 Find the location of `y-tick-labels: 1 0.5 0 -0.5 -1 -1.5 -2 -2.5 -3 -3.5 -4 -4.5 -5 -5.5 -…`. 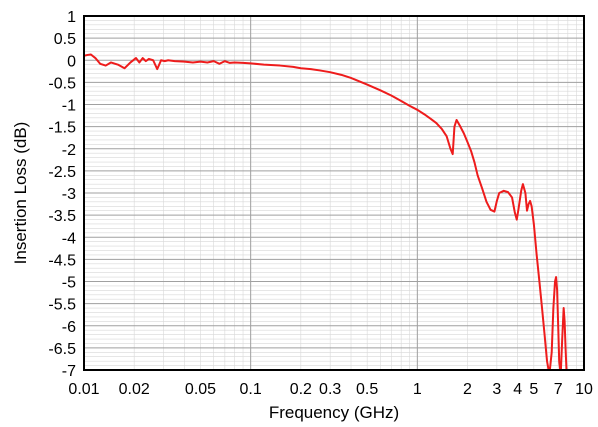

y-tick-labels: 1 0.5 0 -0.5 -1 -1.5 -2 -2.5 -3 -3.5 -4 -4.5 -5 -5.5 -… is located at coordinates (62, 194).